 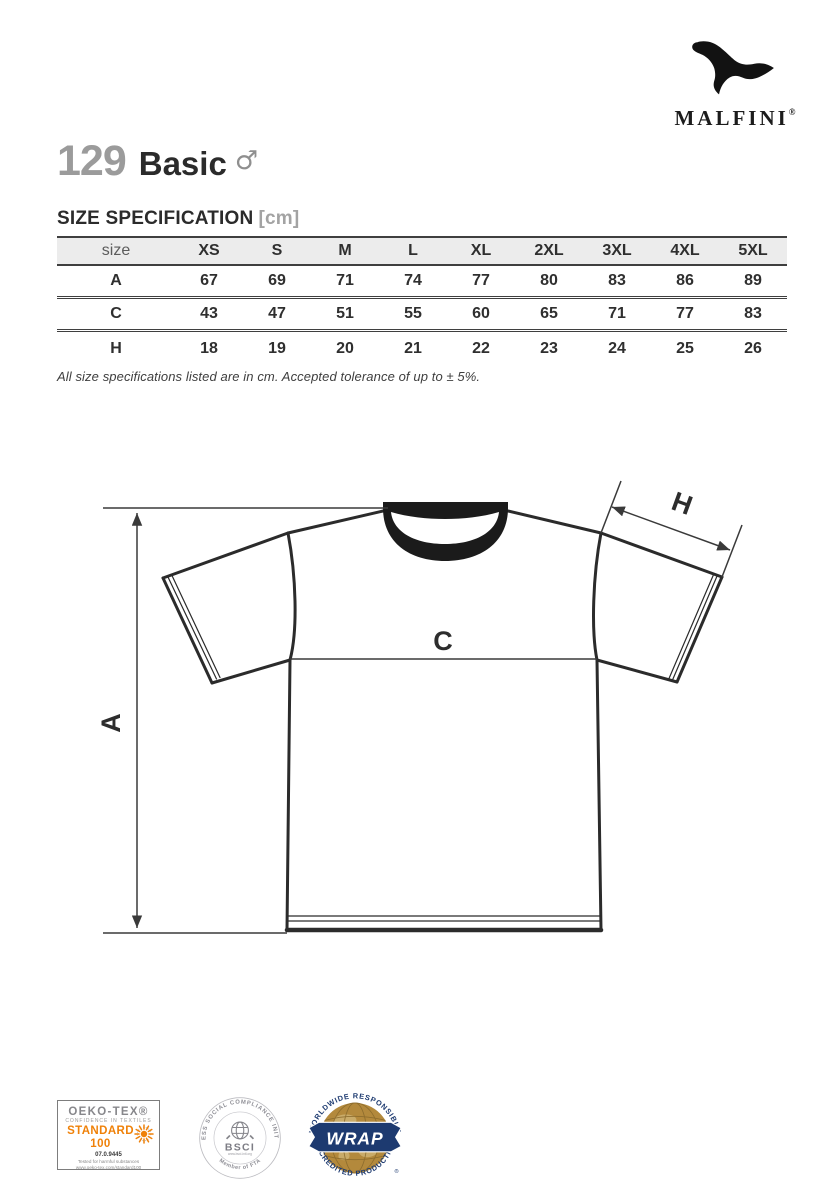 I want to click on row-label: C, so click(x=116, y=313).